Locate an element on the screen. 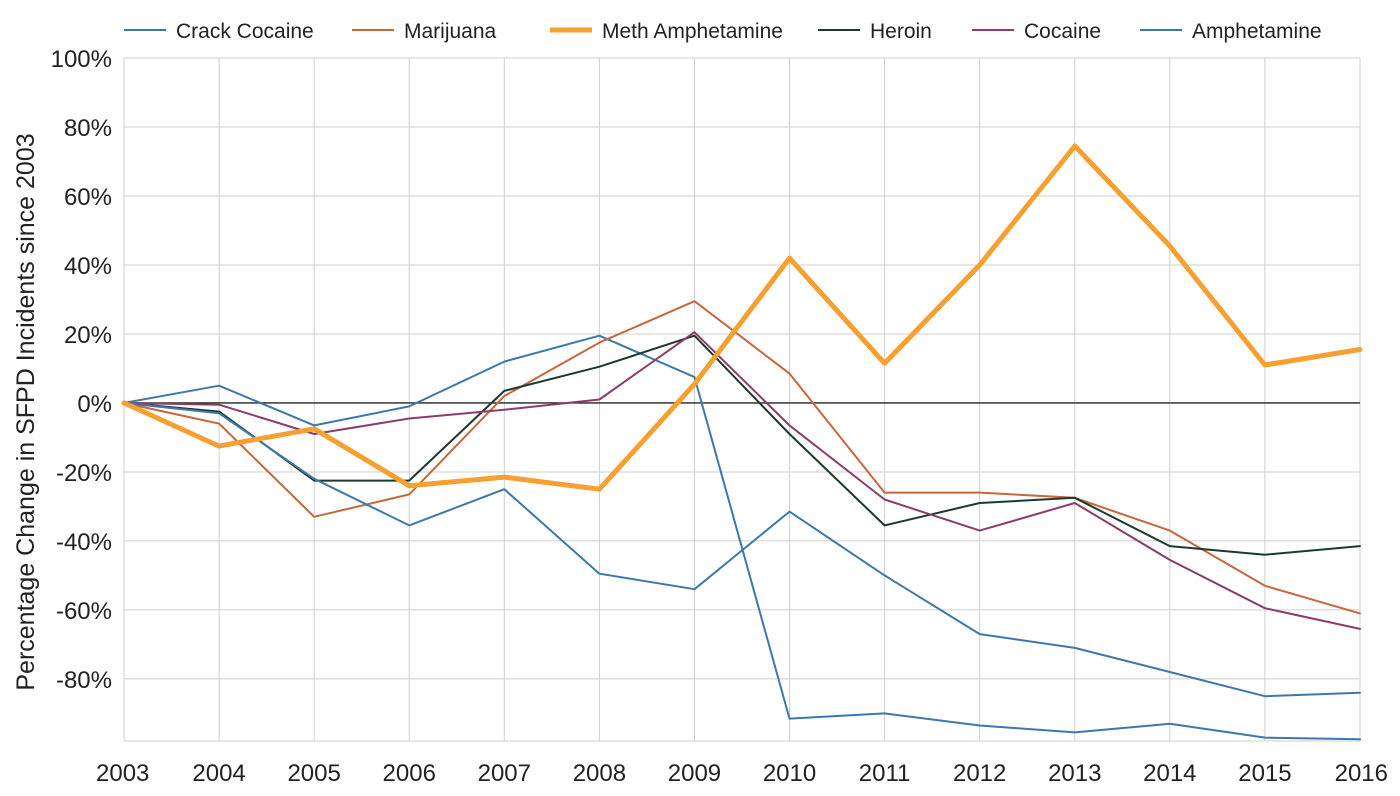 The height and width of the screenshot is (796, 1400). x-tick-label: 2008 is located at coordinates (599, 773).